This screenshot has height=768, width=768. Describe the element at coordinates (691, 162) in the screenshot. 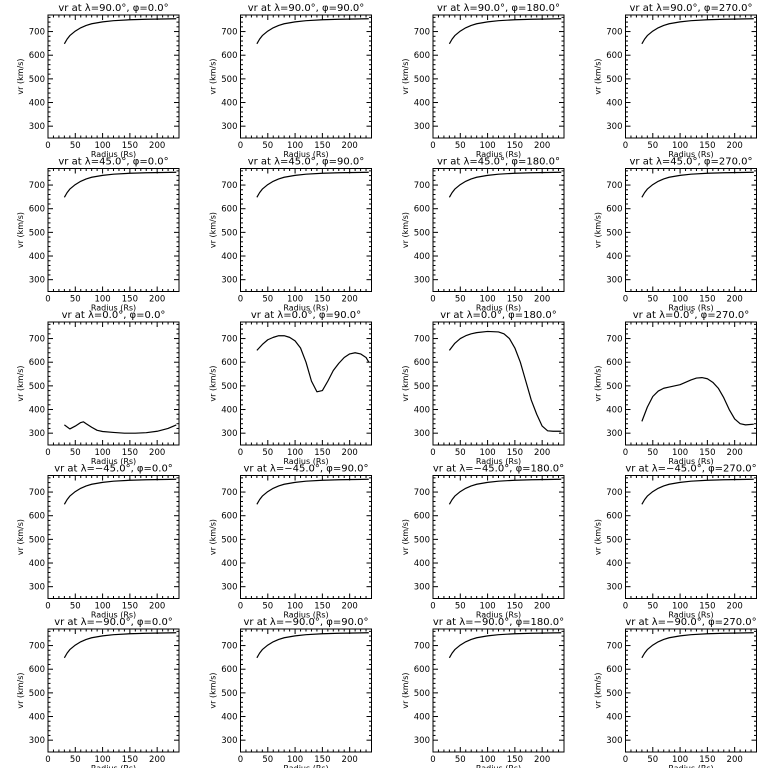

I see `panel-title: vr at λ=45.0°, φ=270.0°` at that location.